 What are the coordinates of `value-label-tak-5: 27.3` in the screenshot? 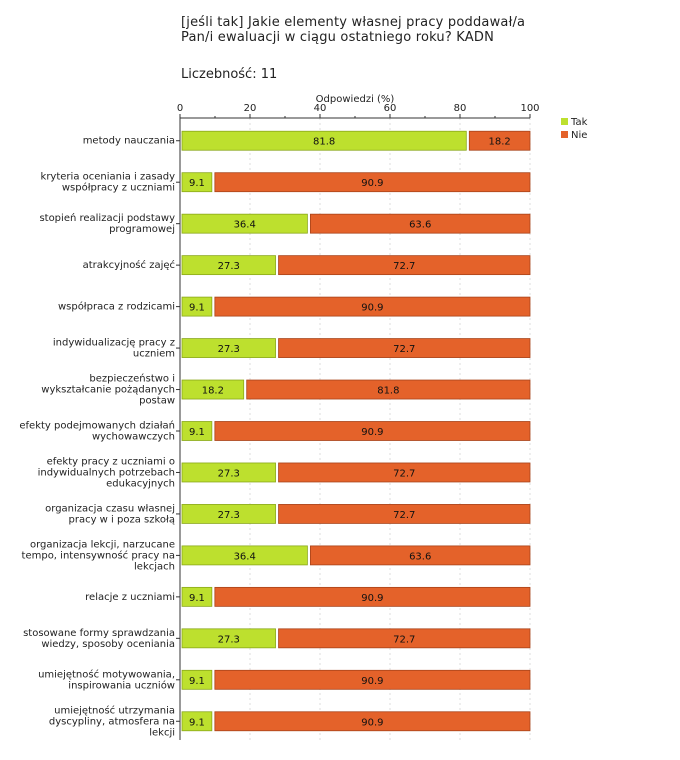 It's located at (229, 349).